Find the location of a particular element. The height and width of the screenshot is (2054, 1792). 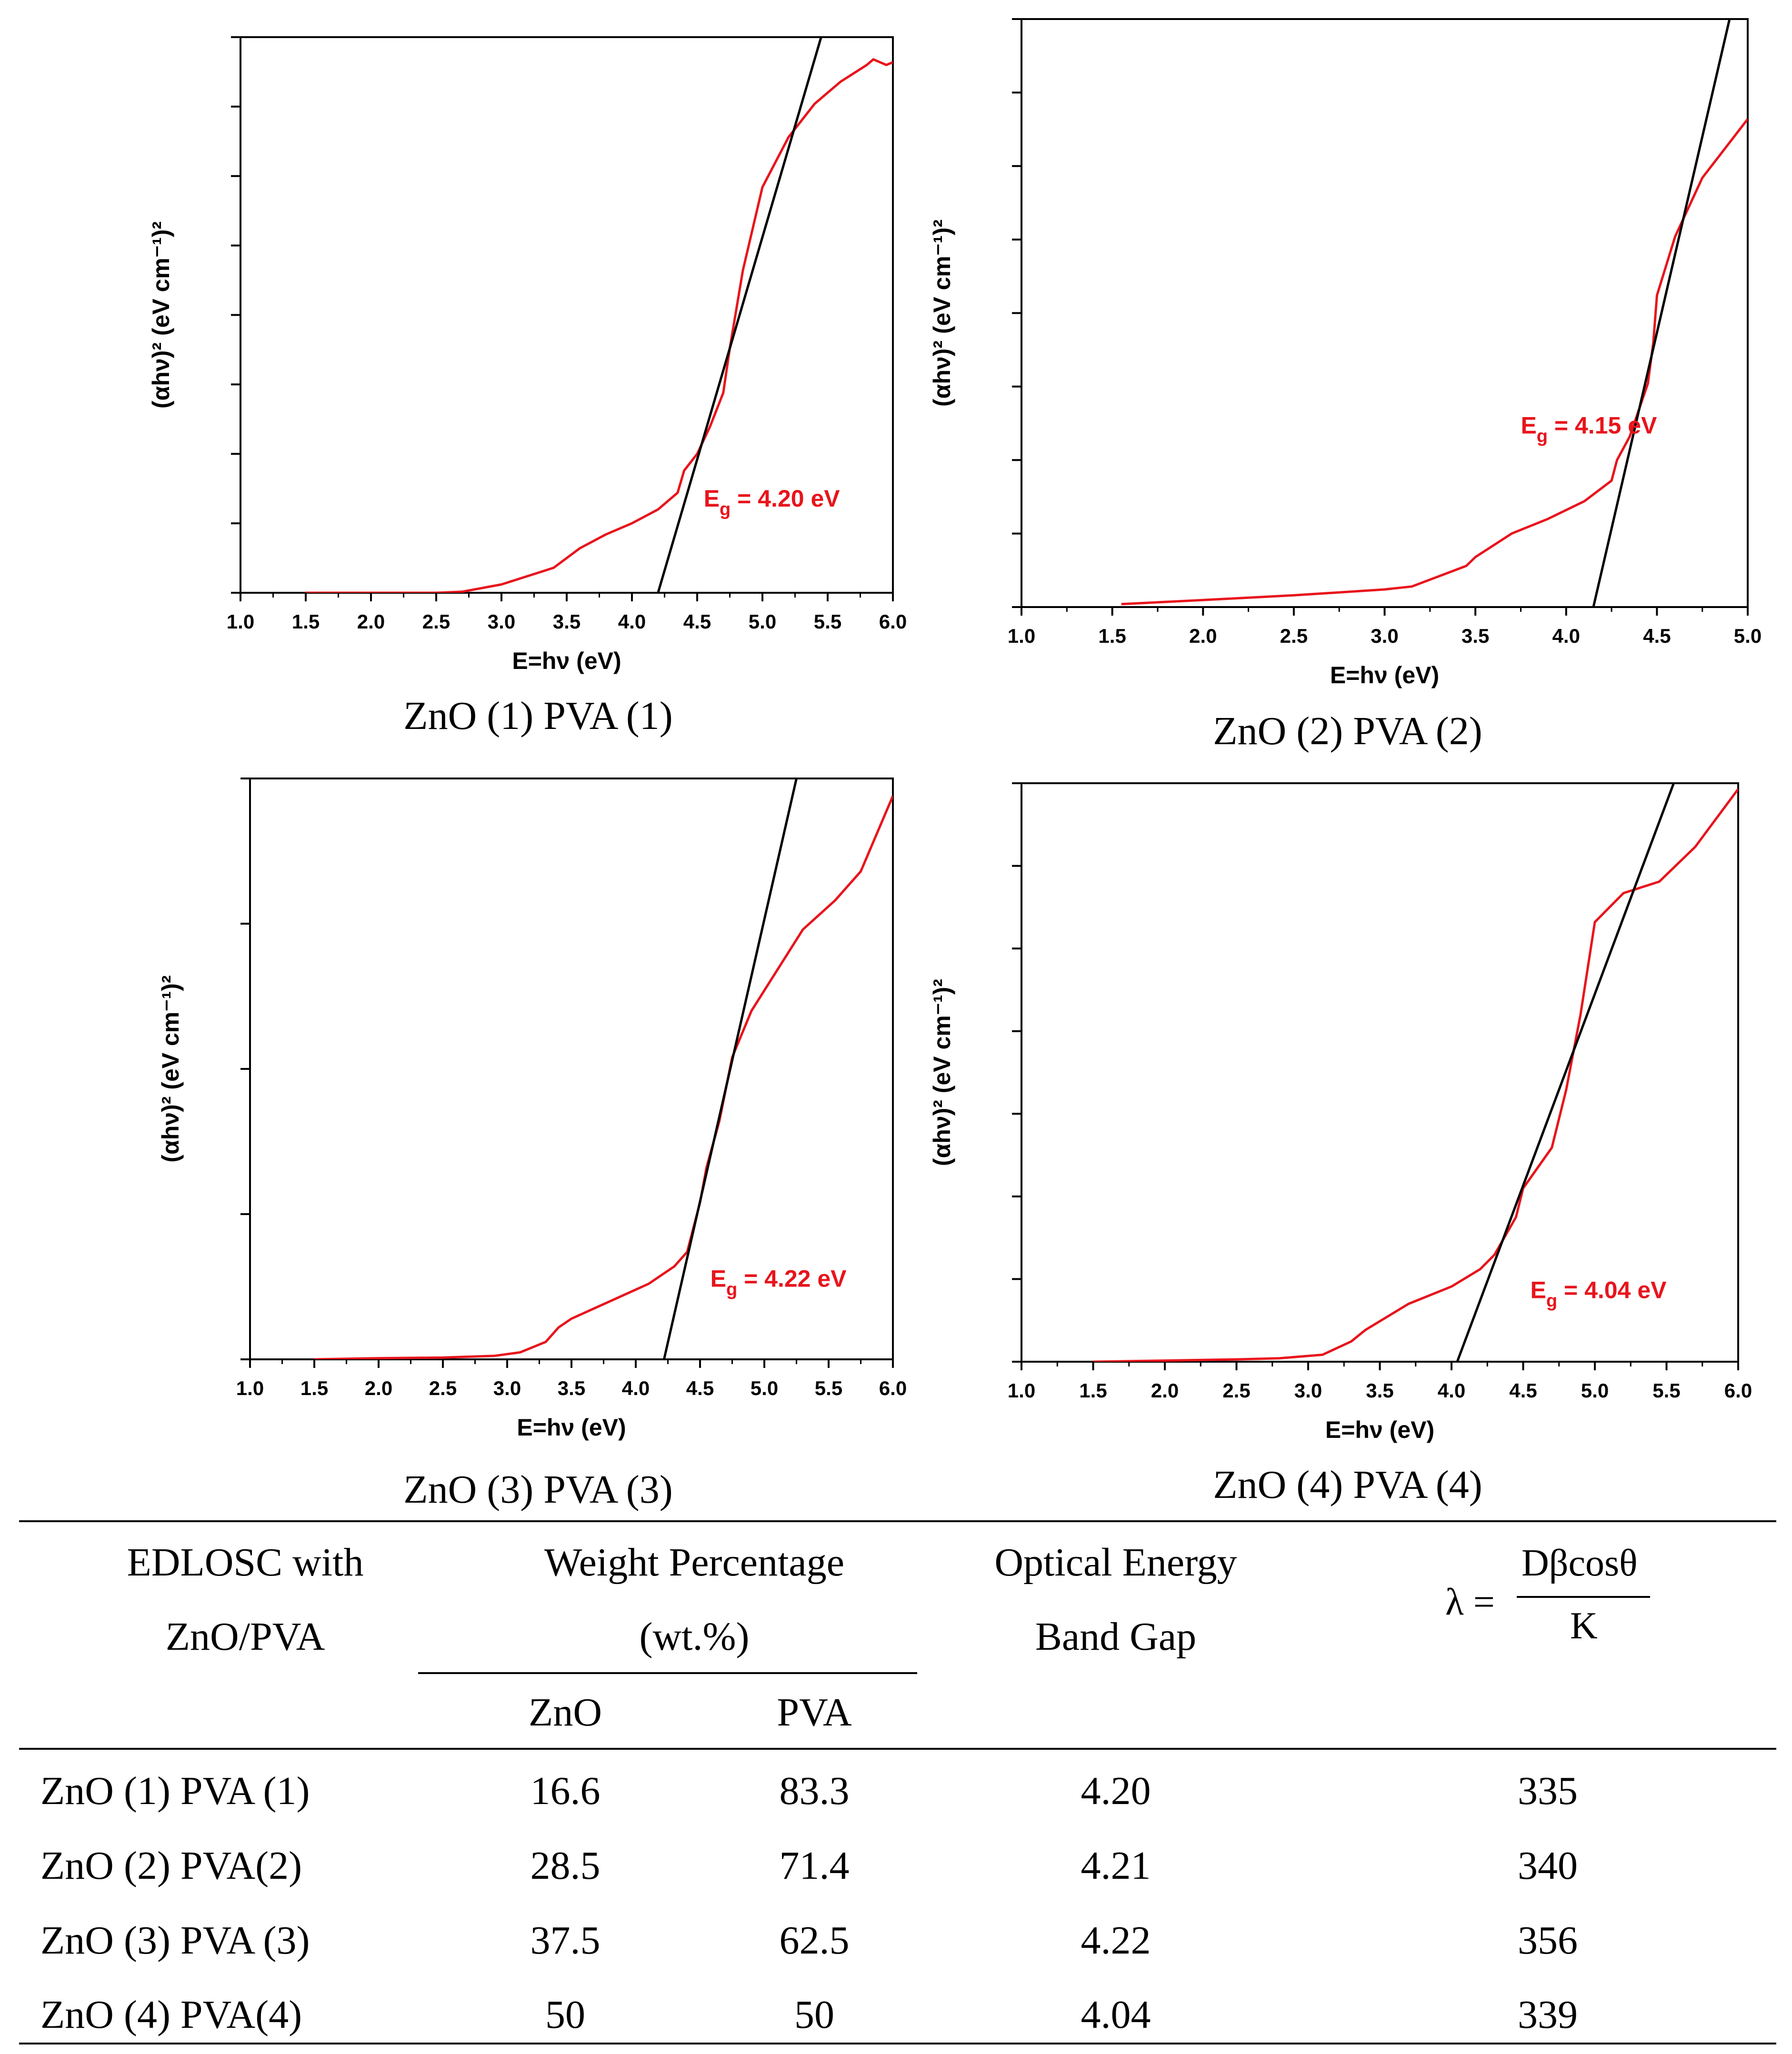

caption-panel-2: ZnO (2) PVA (2) is located at coordinates (1347, 731).